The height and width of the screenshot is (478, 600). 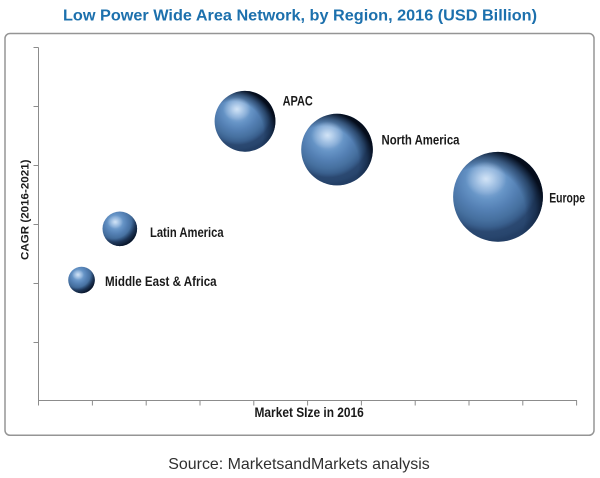 What do you see at coordinates (298, 100) in the screenshot?
I see `svg-text: APAC` at bounding box center [298, 100].